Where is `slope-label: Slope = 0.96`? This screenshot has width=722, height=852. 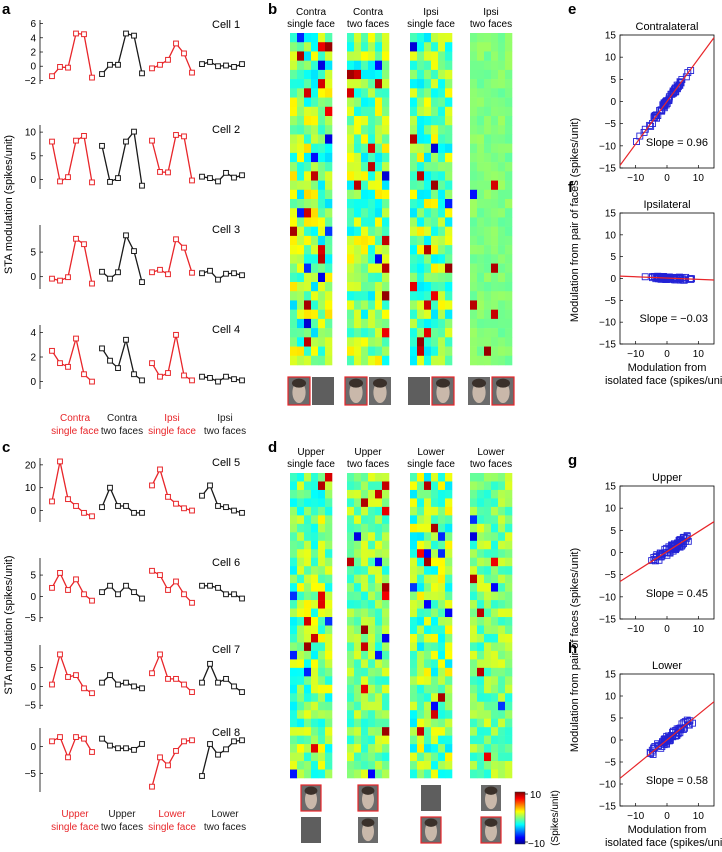
slope-label: Slope = 0.96 is located at coordinates (677, 143).